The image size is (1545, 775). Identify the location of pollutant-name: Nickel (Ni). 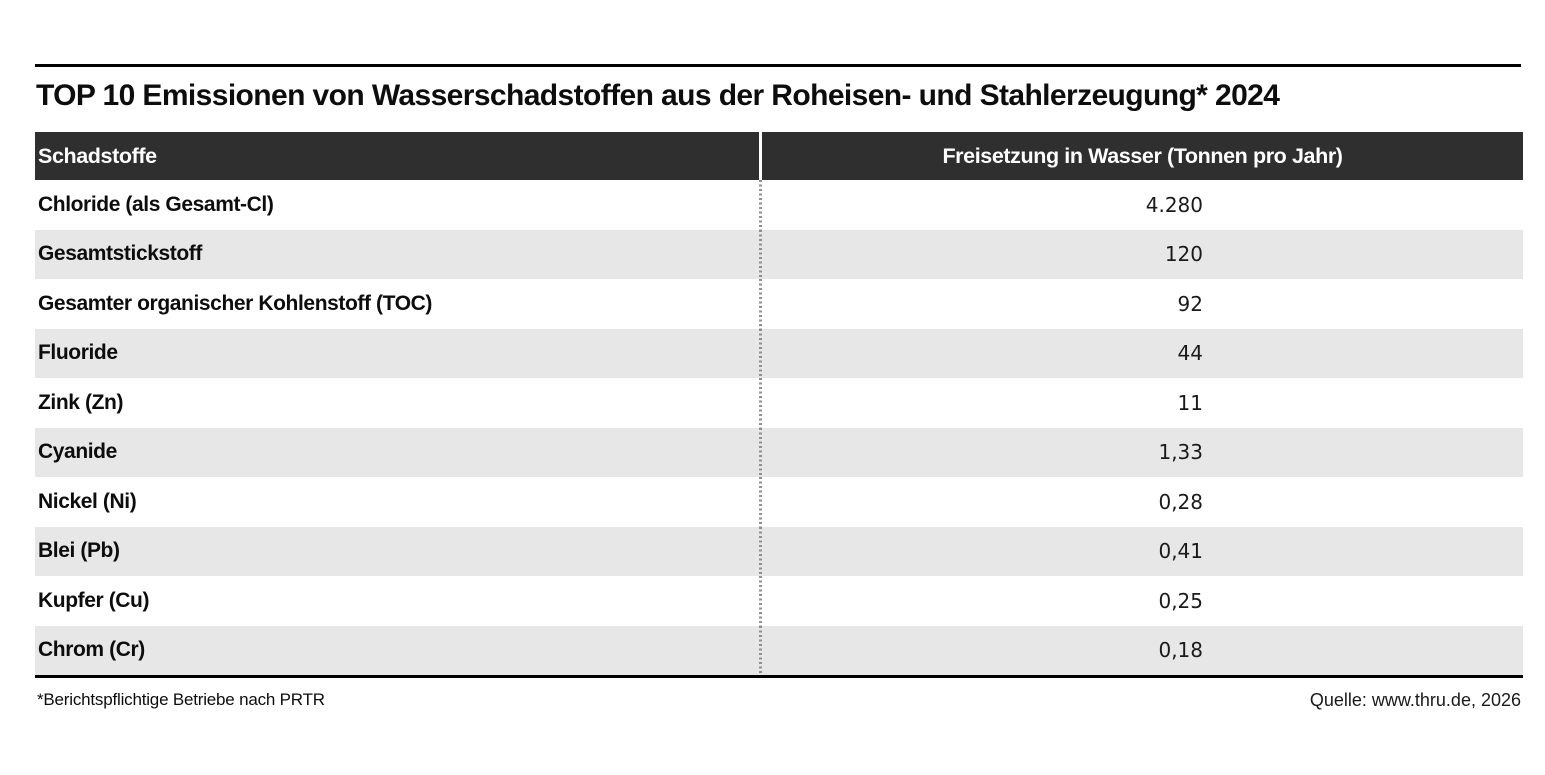
(87, 501).